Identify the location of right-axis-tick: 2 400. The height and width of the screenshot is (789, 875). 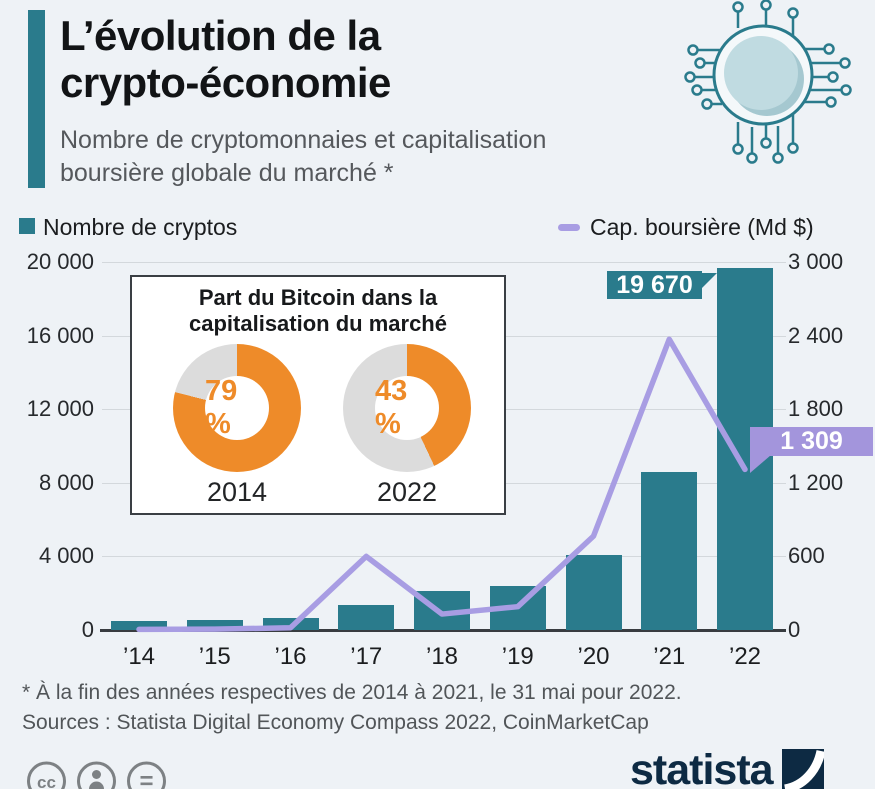
(816, 335).